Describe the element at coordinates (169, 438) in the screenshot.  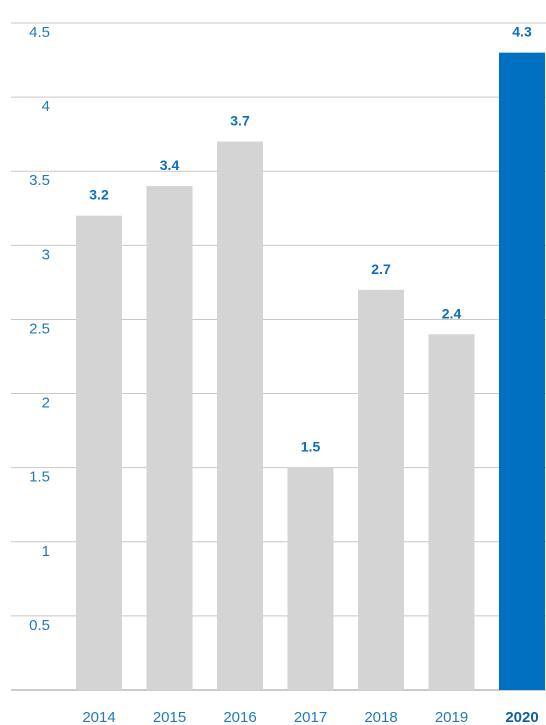
I see `bar-2015` at that location.